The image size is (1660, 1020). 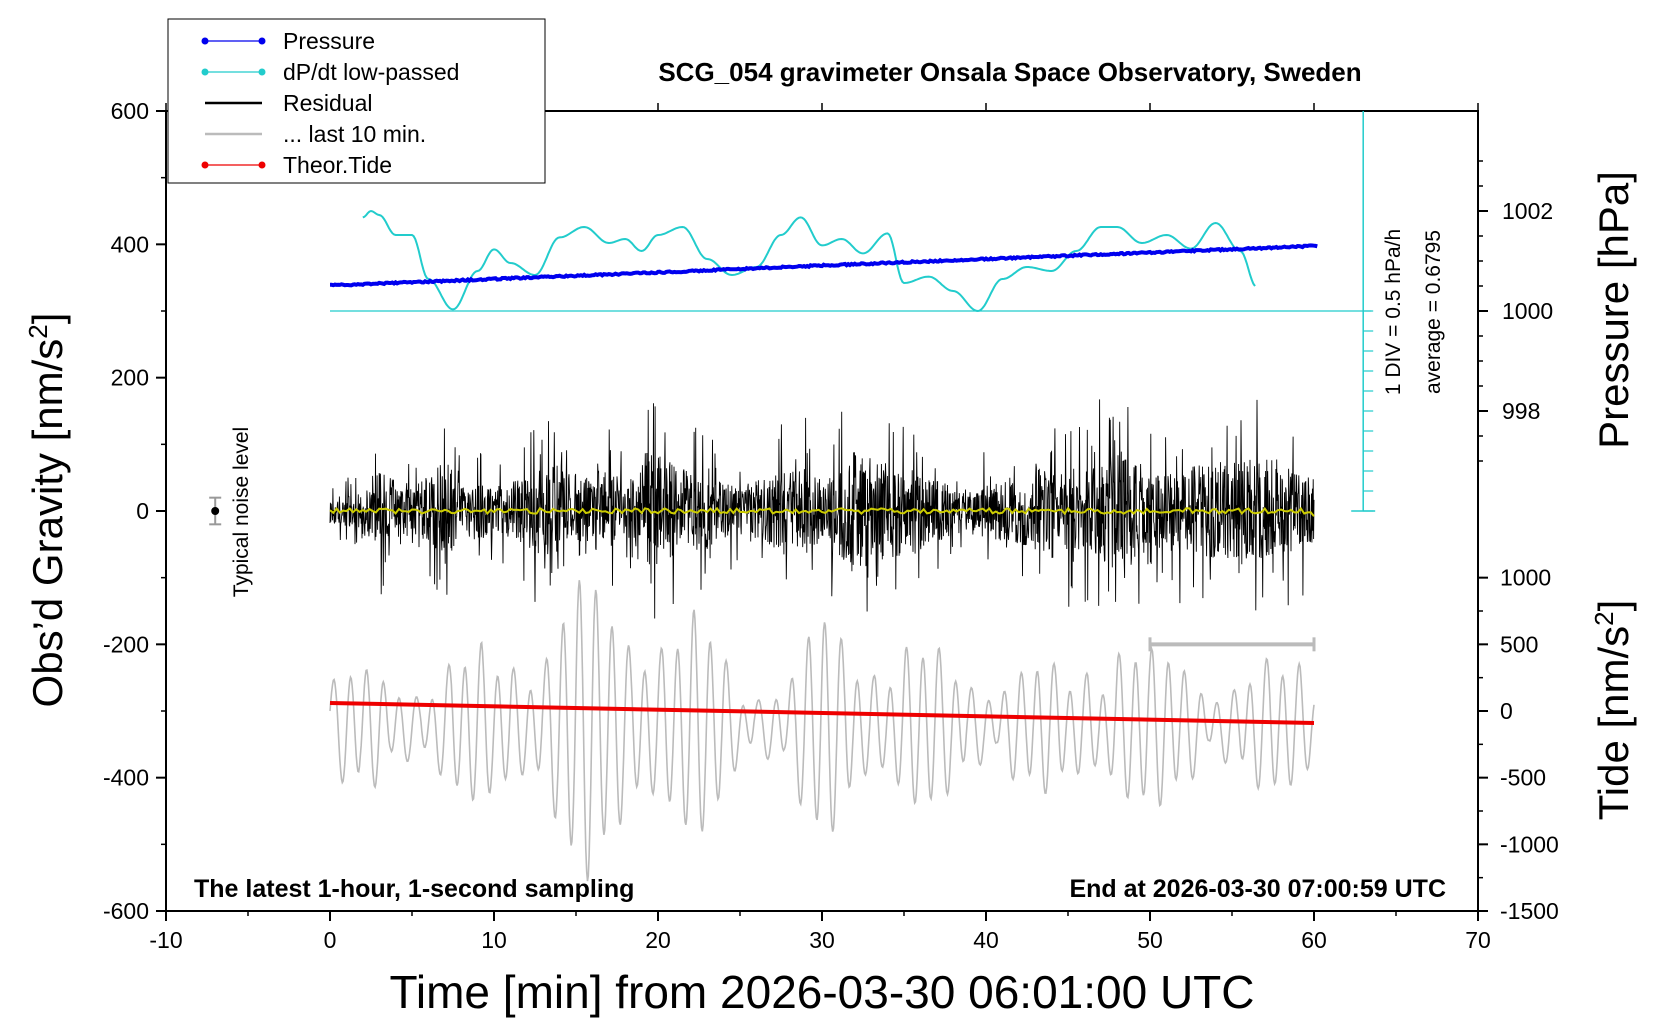 I want to click on y-title-sup: 2, so click(x=38, y=331).